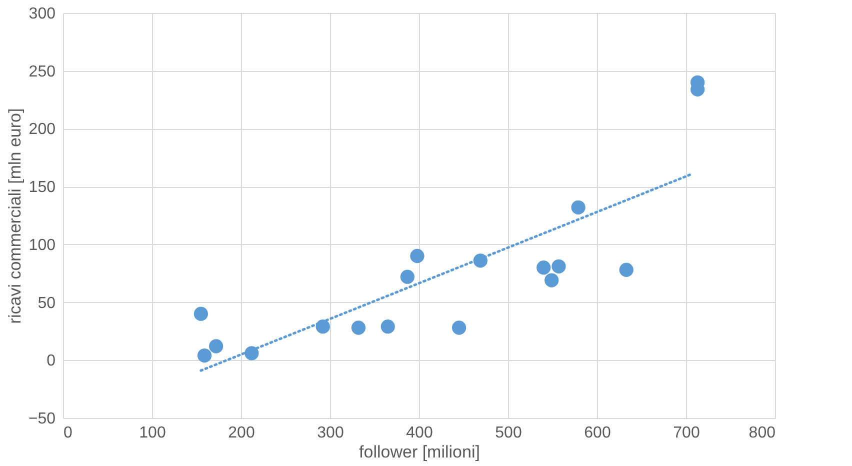 The image size is (852, 466). Describe the element at coordinates (68, 433) in the screenshot. I see `x-tick-label: 0` at that location.